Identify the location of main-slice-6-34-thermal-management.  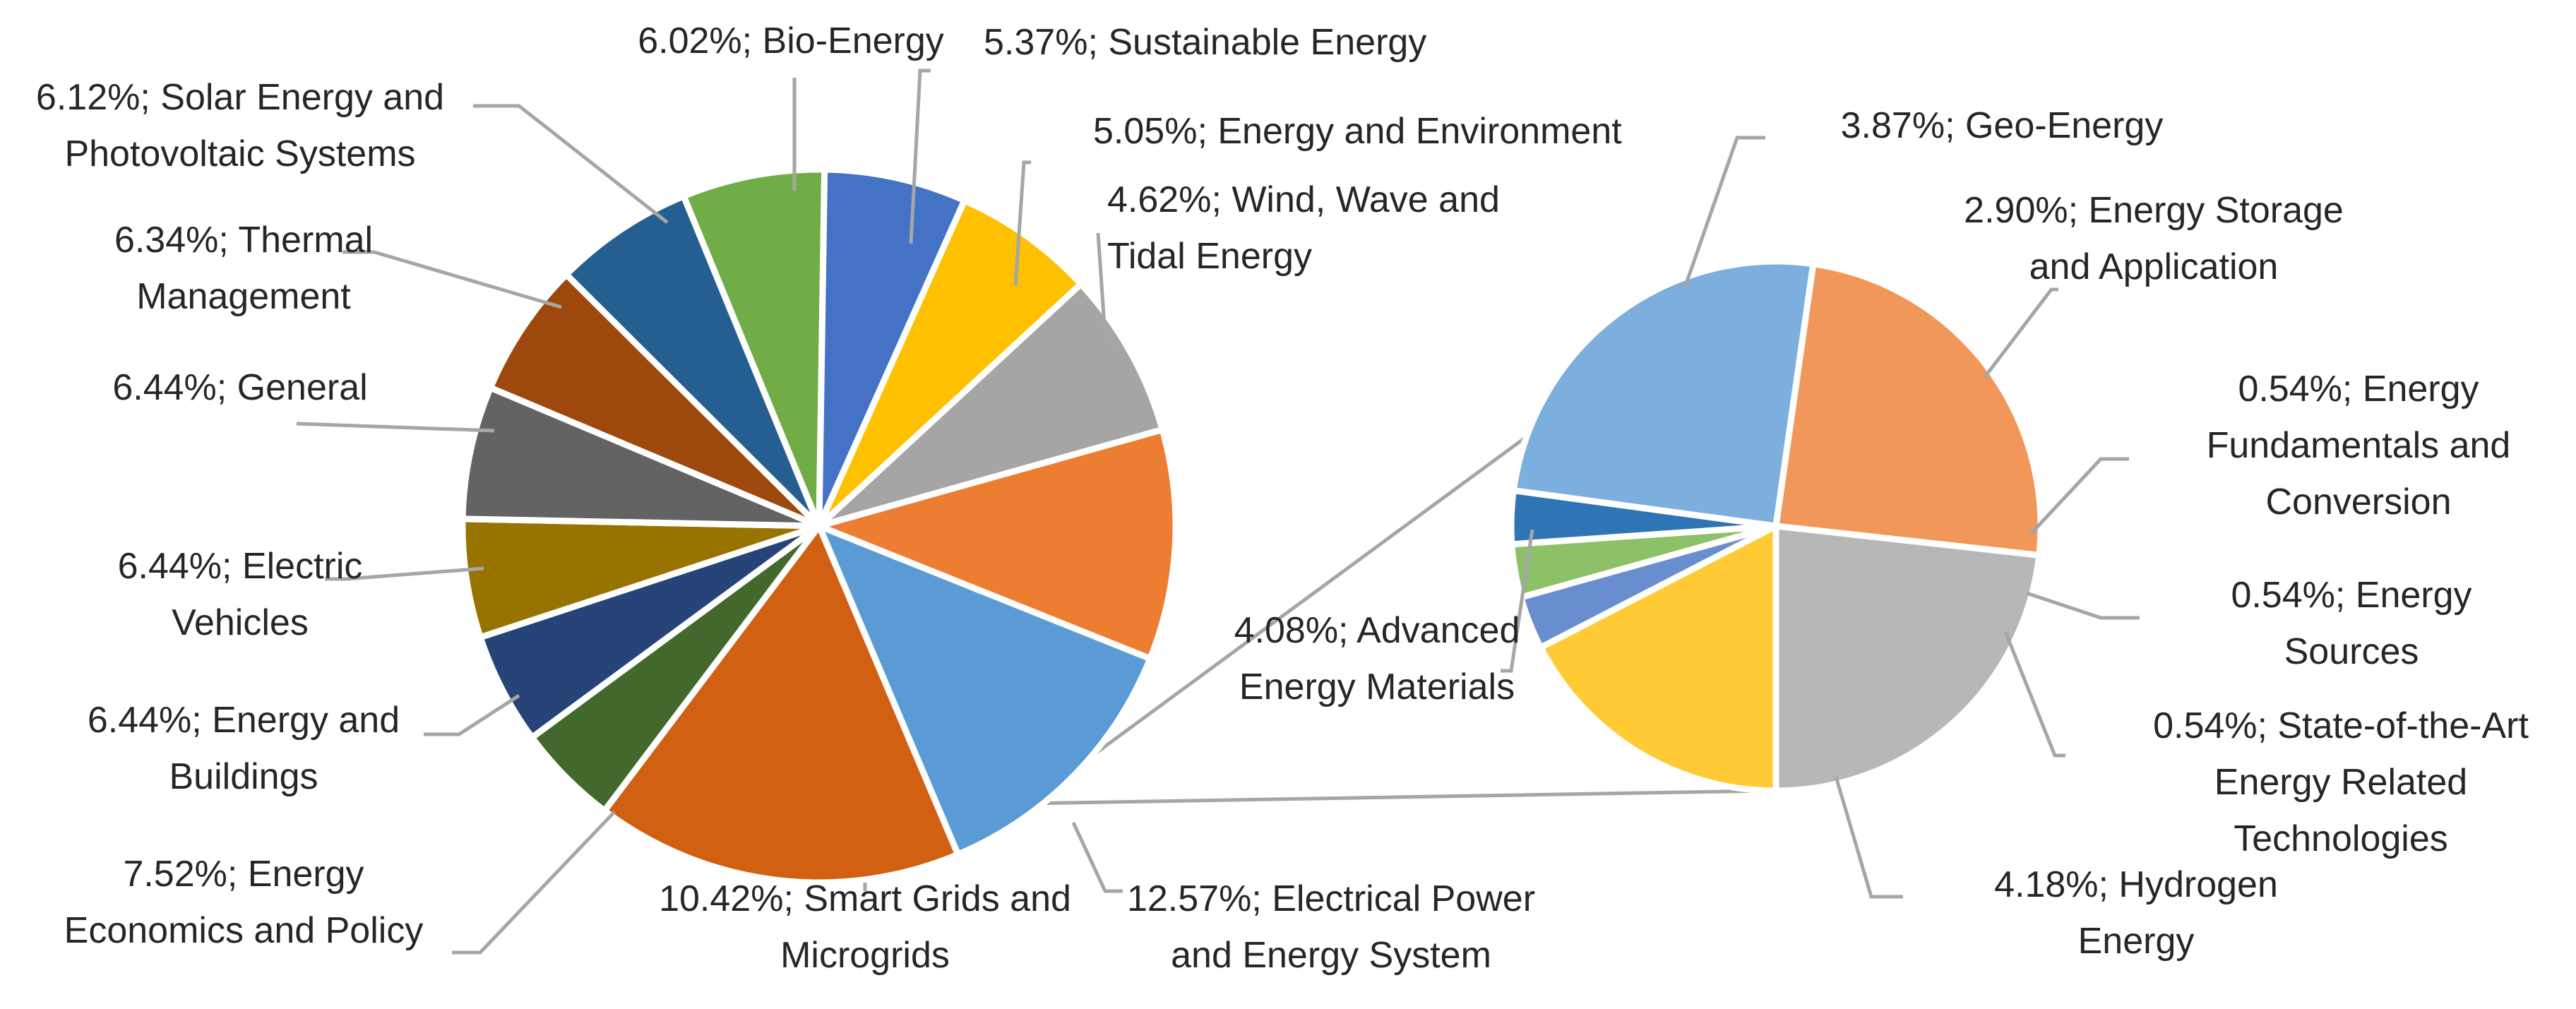
(693, 361).